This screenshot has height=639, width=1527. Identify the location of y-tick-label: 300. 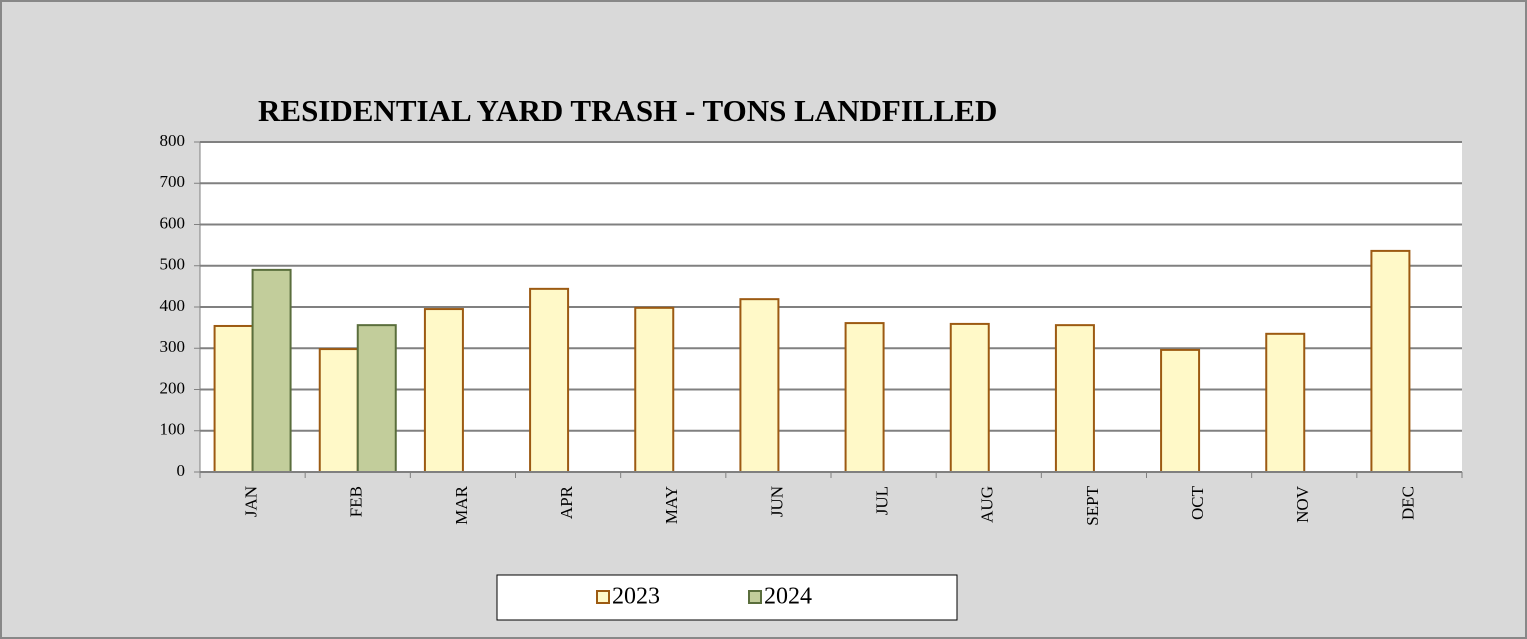
(173, 346).